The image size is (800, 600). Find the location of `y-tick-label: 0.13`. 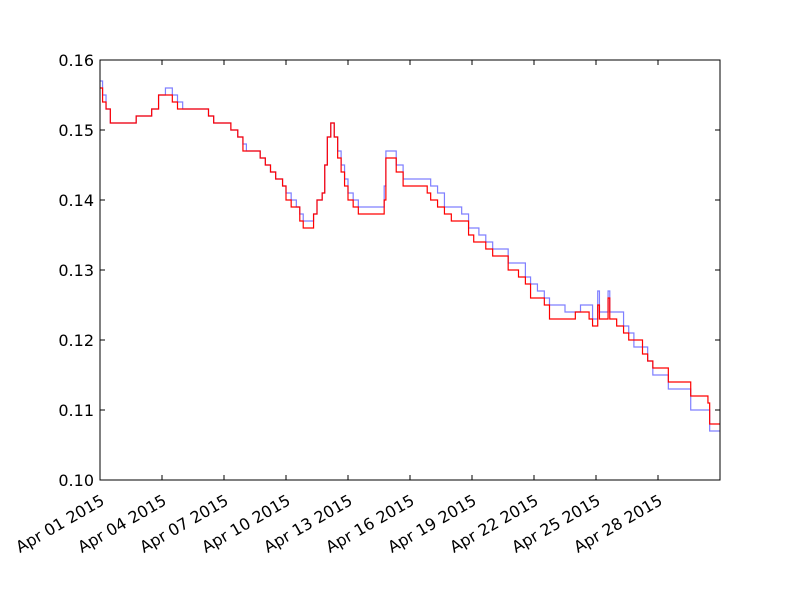

y-tick-label: 0.13 is located at coordinates (76, 270).